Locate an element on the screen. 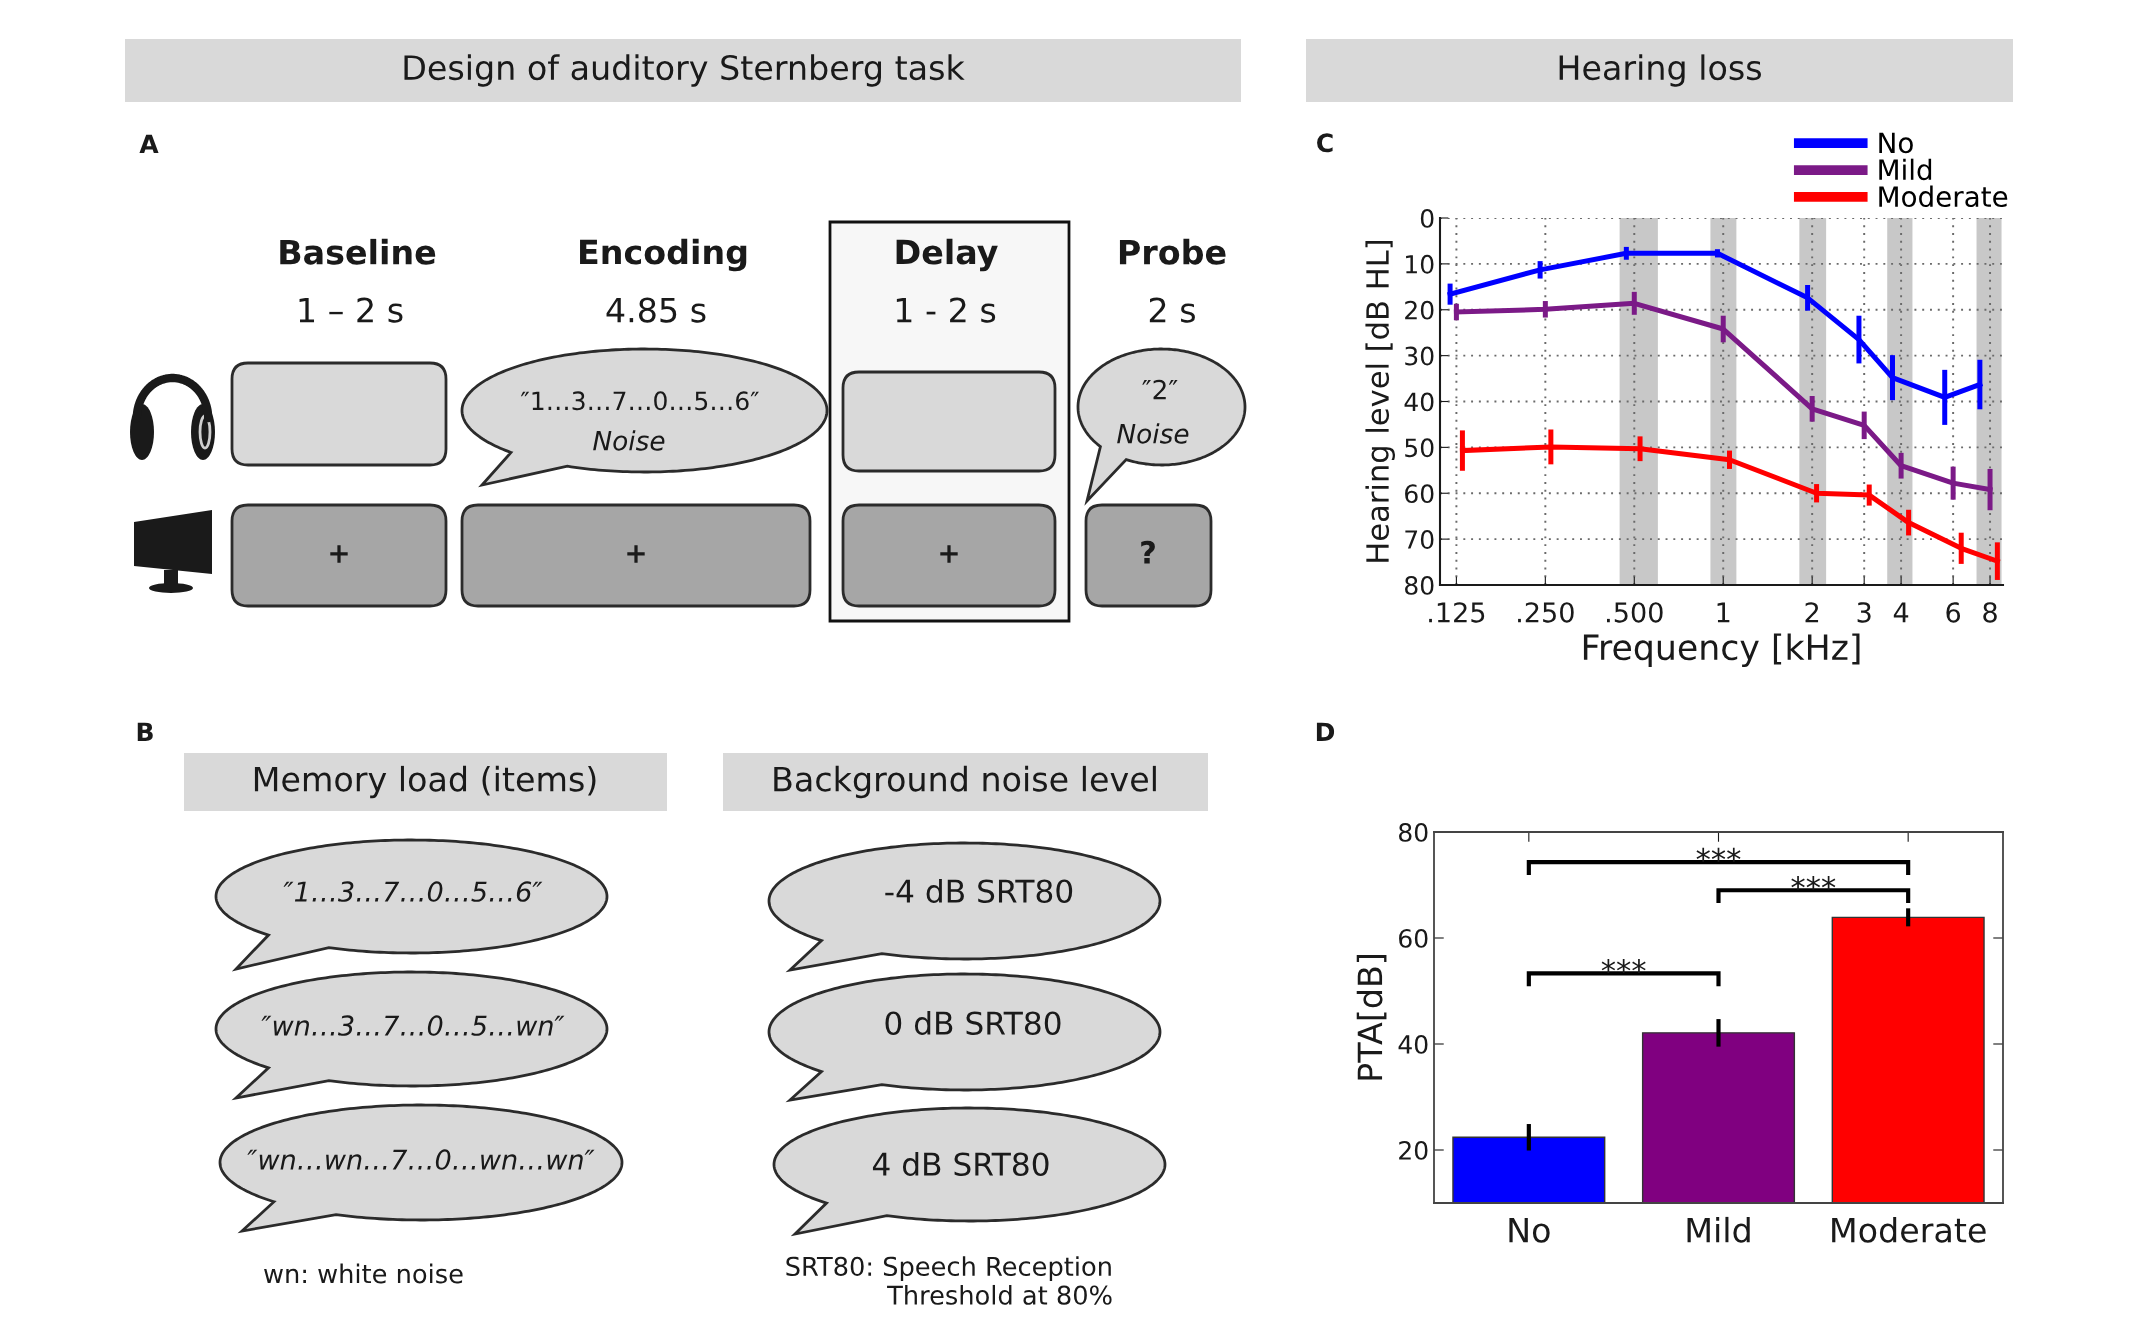  text: Design of auditory Sternberg task is located at coordinates (684, 70).